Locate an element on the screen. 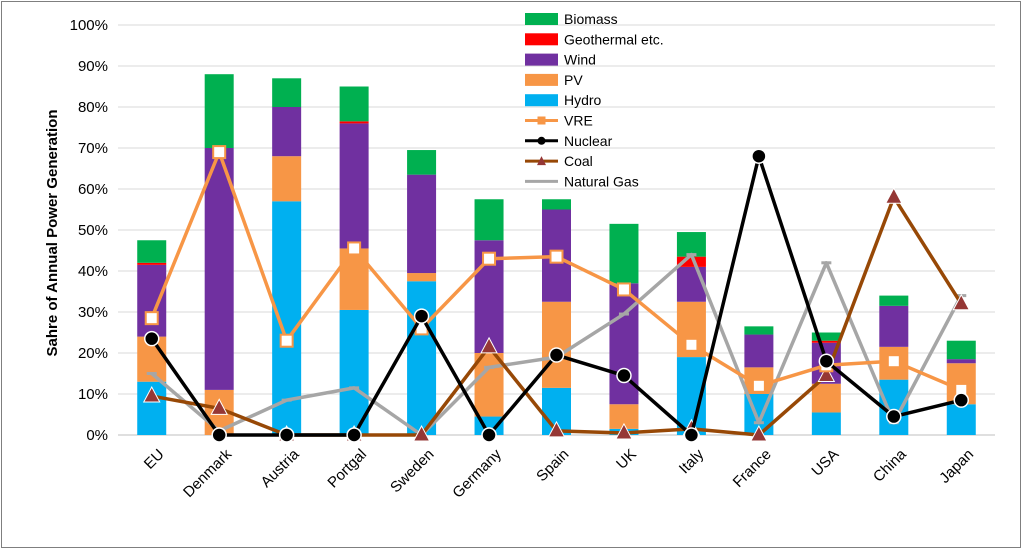  y-tick-label: 40% is located at coordinates (93, 271).